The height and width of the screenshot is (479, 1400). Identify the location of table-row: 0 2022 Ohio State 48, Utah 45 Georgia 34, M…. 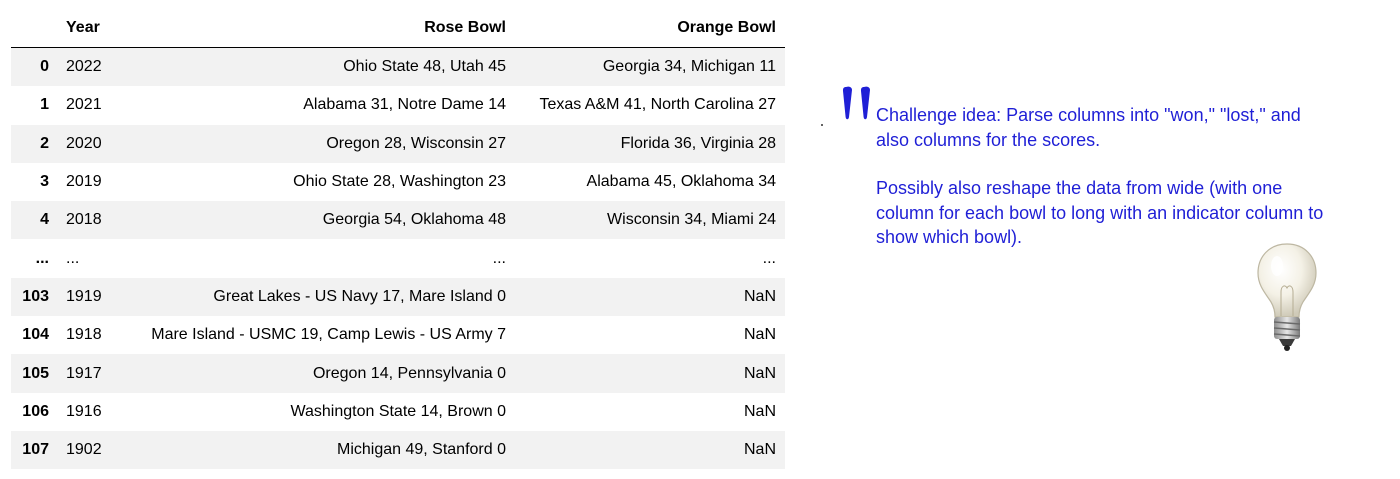
(398, 67).